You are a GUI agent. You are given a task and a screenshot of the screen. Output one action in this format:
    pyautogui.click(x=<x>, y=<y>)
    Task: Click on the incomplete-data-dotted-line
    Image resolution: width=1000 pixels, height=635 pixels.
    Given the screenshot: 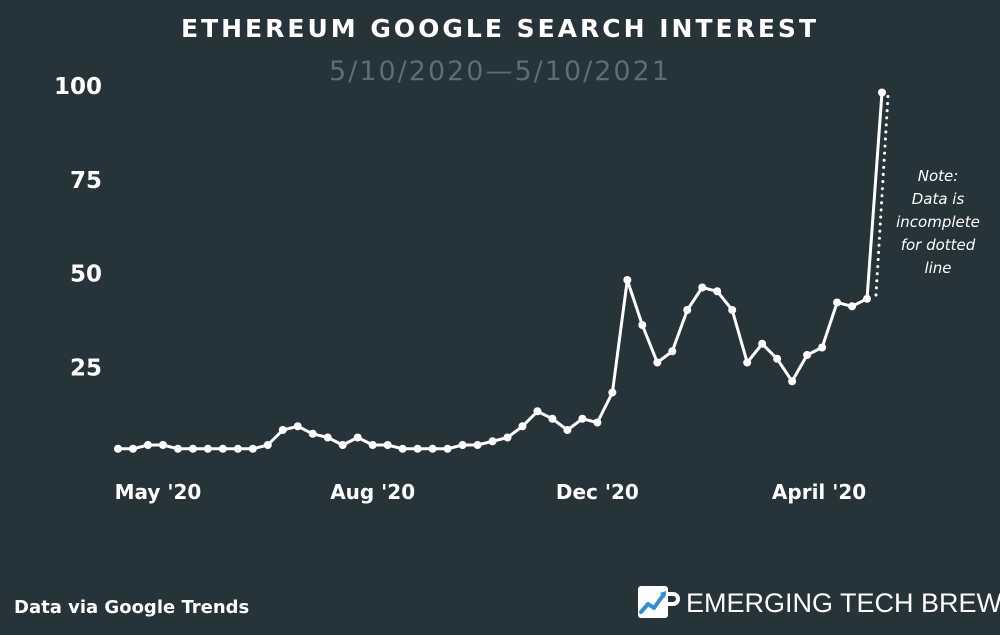 What is the action you would take?
    pyautogui.click(x=882, y=195)
    